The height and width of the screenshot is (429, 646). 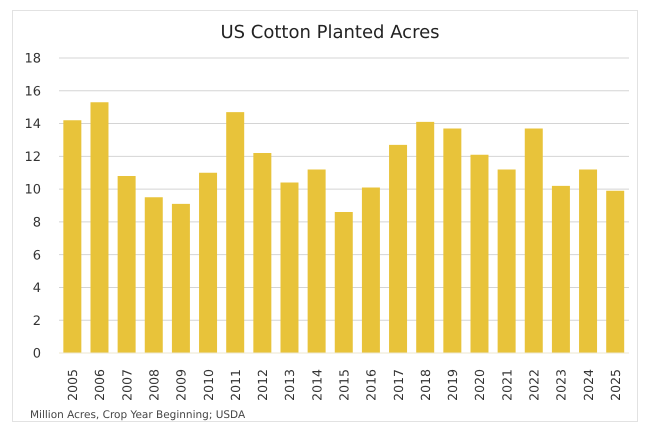 I want to click on x-tick-label: 2016, so click(x=371, y=384).